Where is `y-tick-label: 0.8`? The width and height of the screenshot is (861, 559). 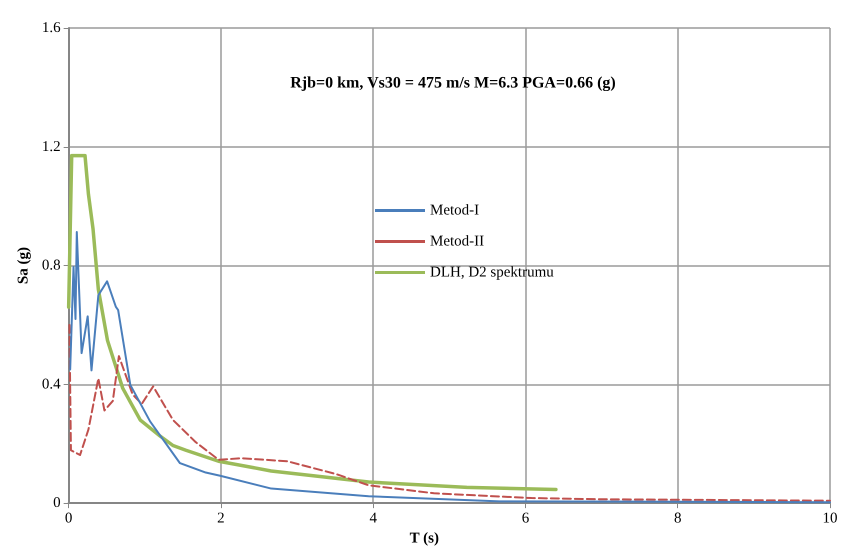
y-tick-label: 0.8 is located at coordinates (51, 266).